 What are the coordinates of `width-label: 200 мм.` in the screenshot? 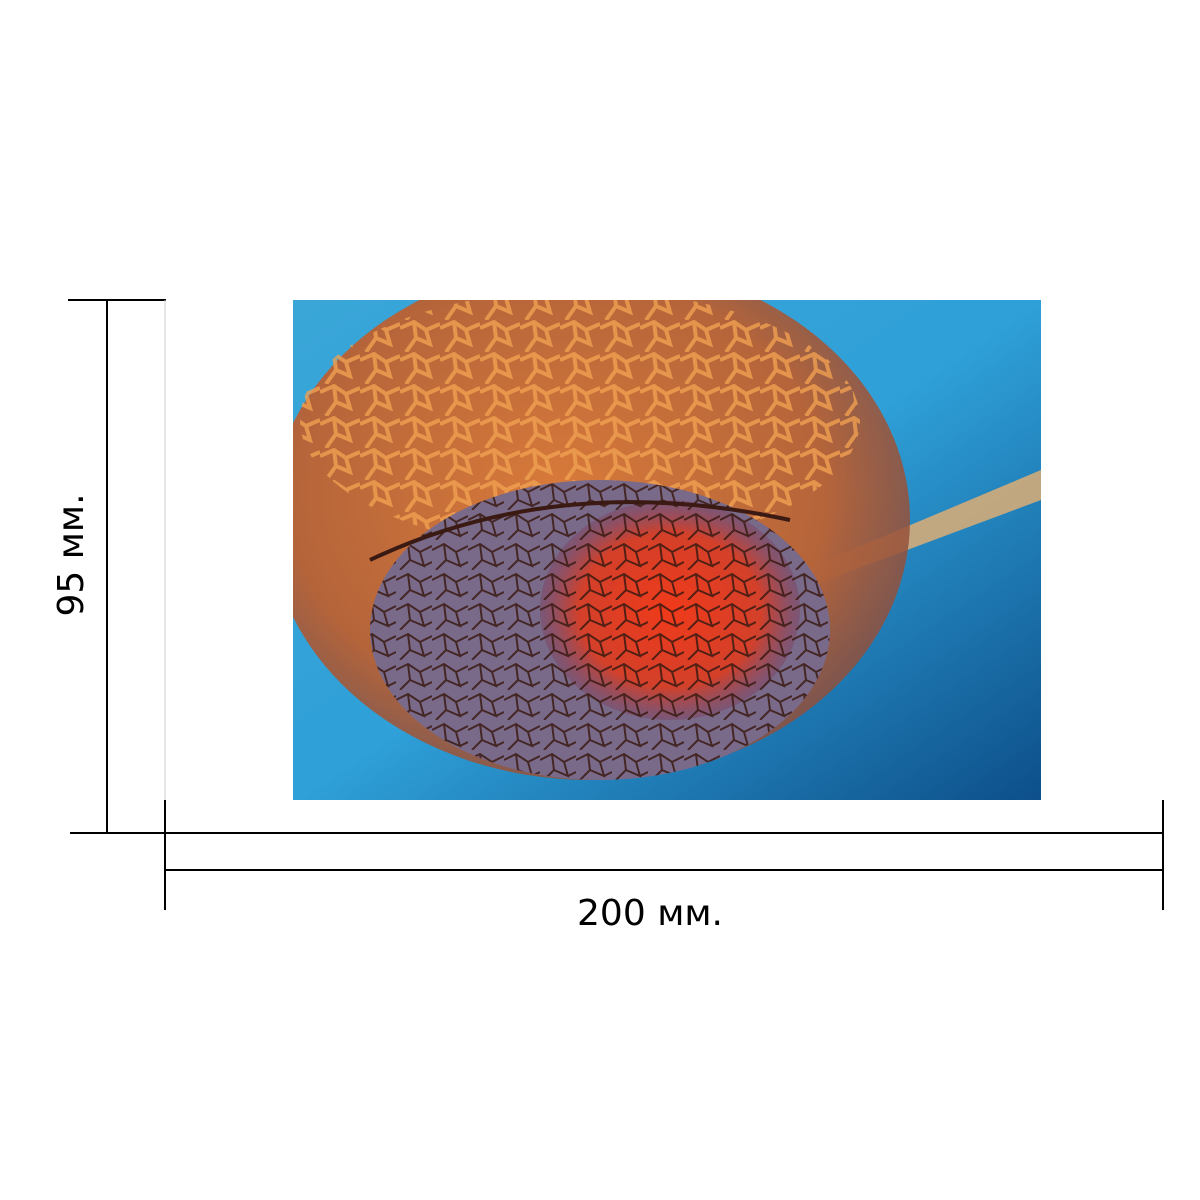 It's located at (650, 913).